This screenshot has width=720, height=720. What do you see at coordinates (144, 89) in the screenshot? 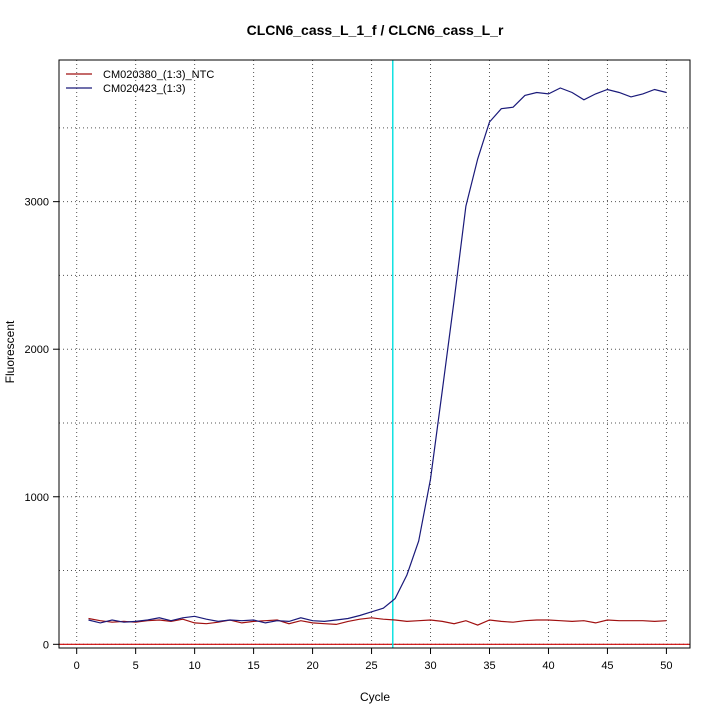
I see `legend-label: CM020423_(1:3)` at bounding box center [144, 89].